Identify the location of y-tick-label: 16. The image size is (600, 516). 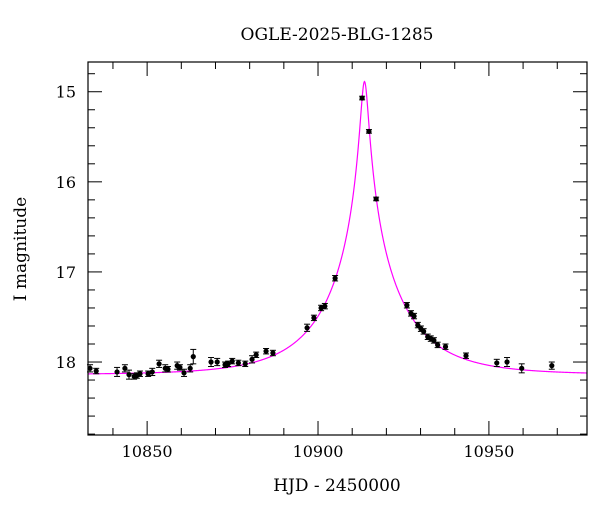
(66, 182).